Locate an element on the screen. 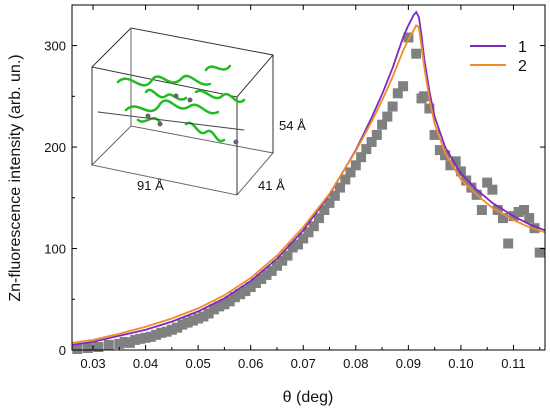 Image resolution: width=550 pixels, height=414 pixels. bounding-box is located at coordinates (182, 111).